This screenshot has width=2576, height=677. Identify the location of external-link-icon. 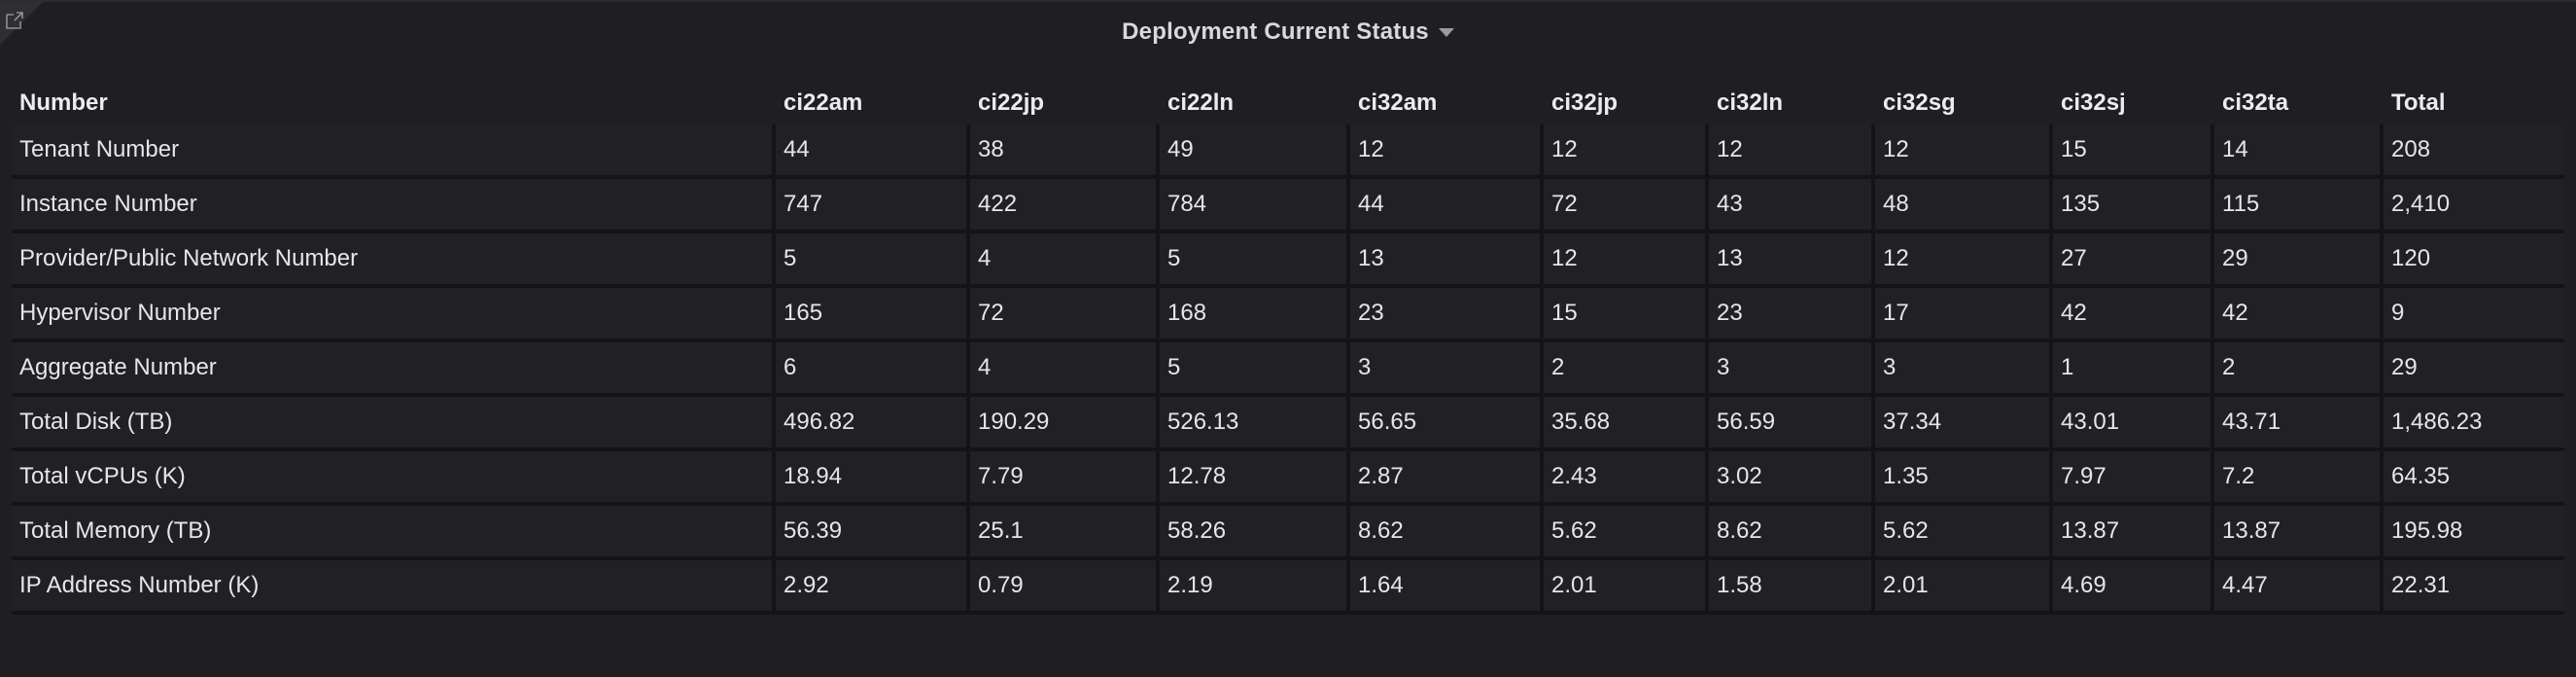
(14, 20).